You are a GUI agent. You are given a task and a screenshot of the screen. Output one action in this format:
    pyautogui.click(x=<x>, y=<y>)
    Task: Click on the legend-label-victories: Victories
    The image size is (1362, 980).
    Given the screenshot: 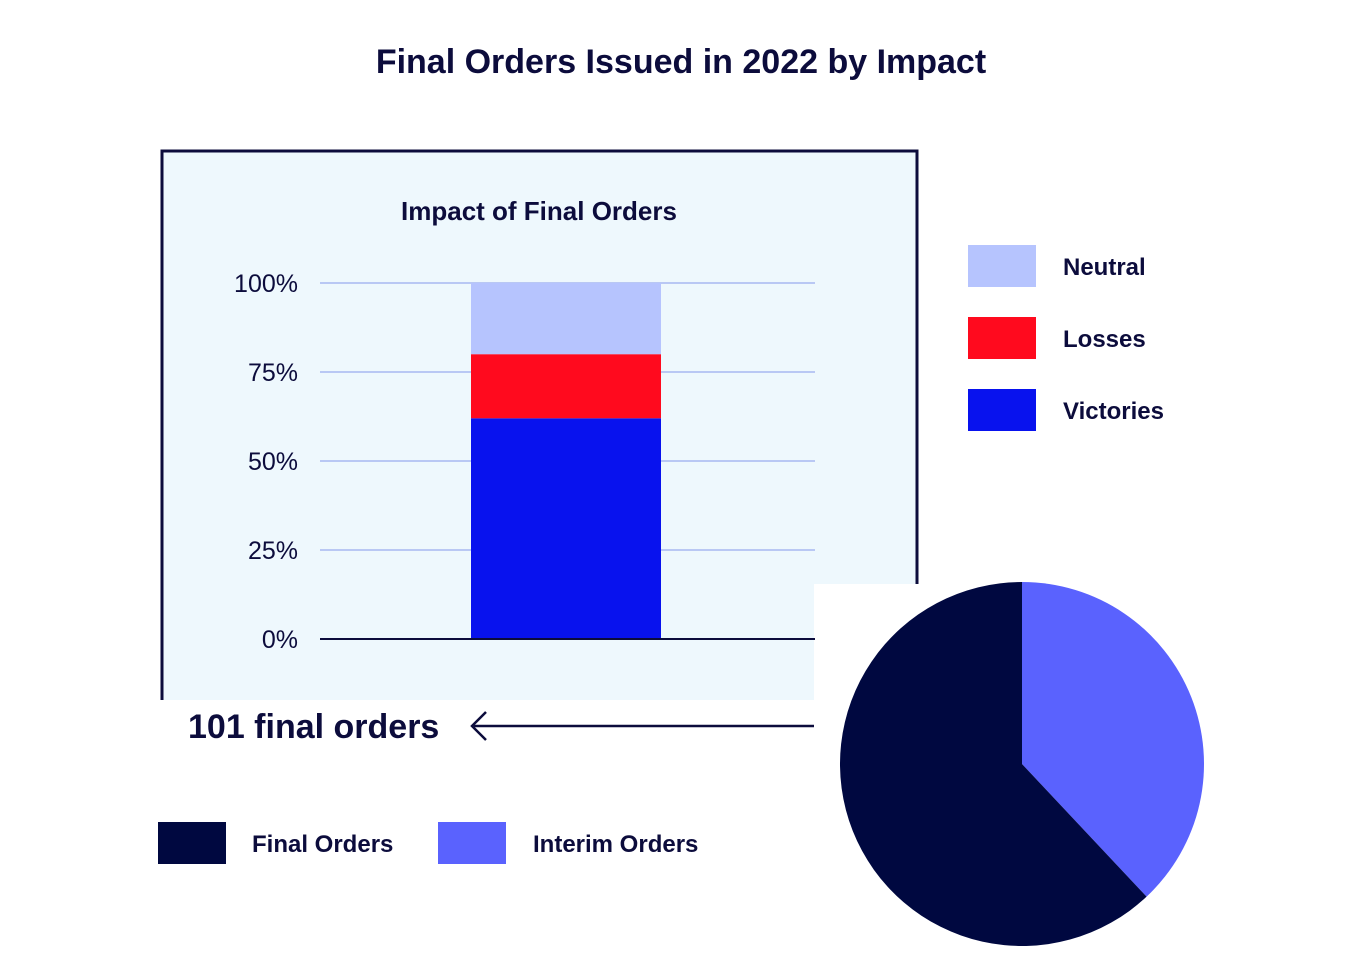 What is the action you would take?
    pyautogui.click(x=1113, y=411)
    